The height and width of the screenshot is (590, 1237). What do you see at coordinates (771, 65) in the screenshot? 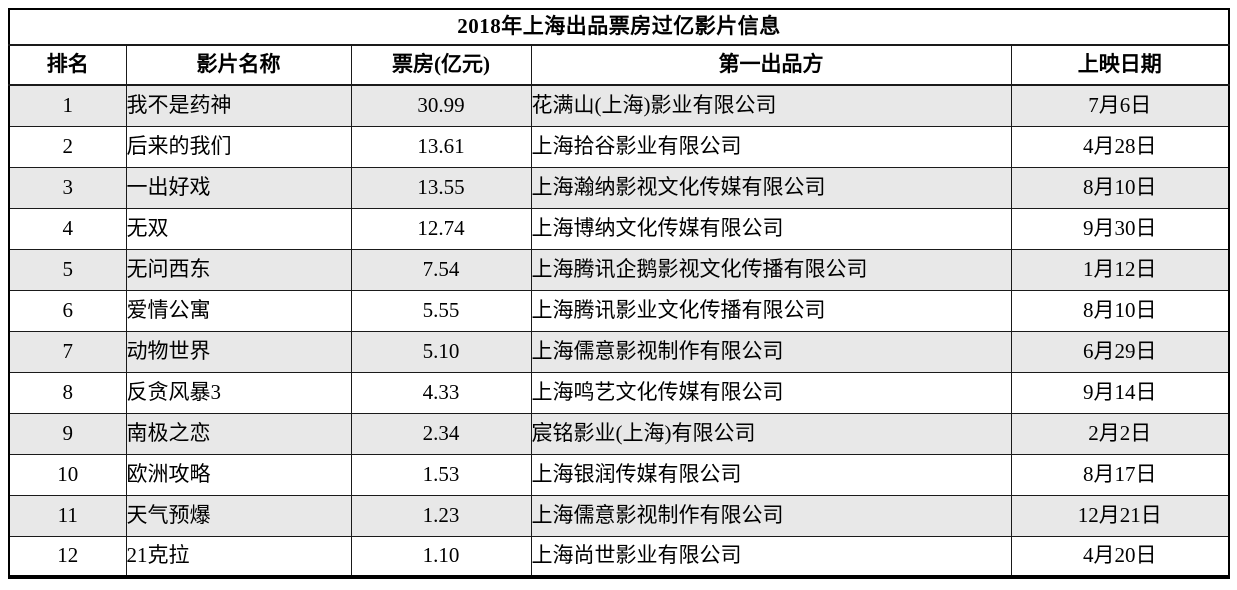
I see `column-header-producer: 第一出品方` at bounding box center [771, 65].